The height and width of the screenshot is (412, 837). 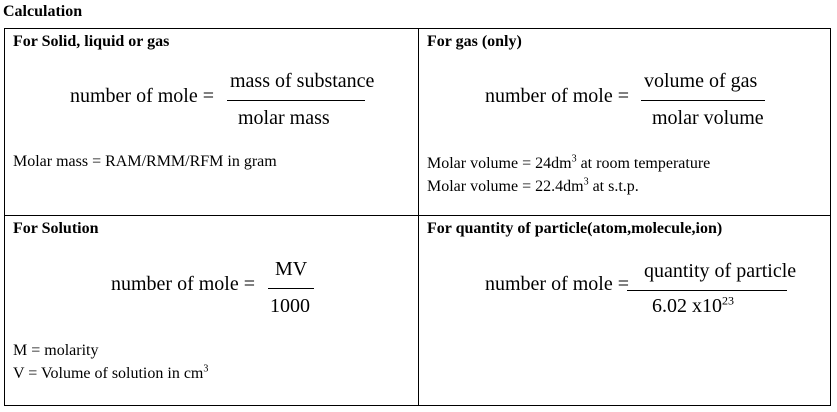 I want to click on fraction-numerator: quantity of particle, so click(x=720, y=271).